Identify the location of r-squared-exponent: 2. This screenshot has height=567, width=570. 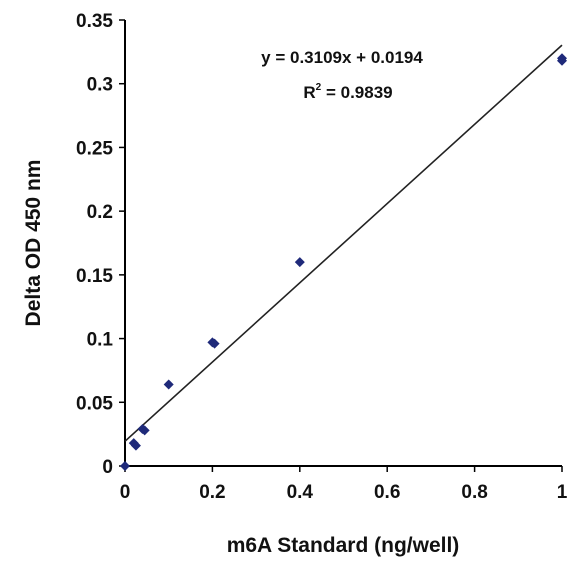
(319, 87).